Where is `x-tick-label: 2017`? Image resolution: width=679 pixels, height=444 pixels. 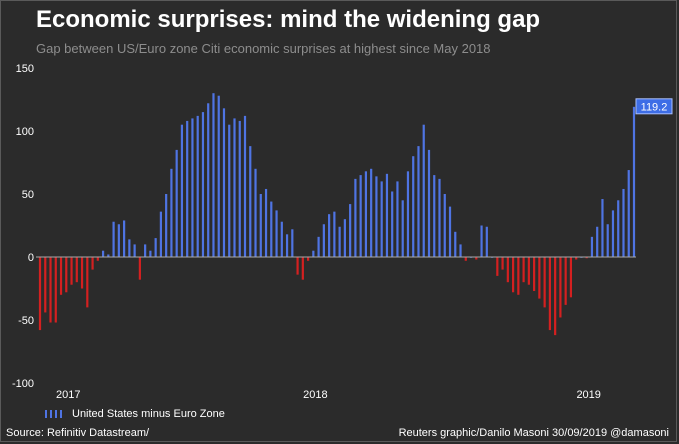 x-tick-label: 2017 is located at coordinates (68, 395).